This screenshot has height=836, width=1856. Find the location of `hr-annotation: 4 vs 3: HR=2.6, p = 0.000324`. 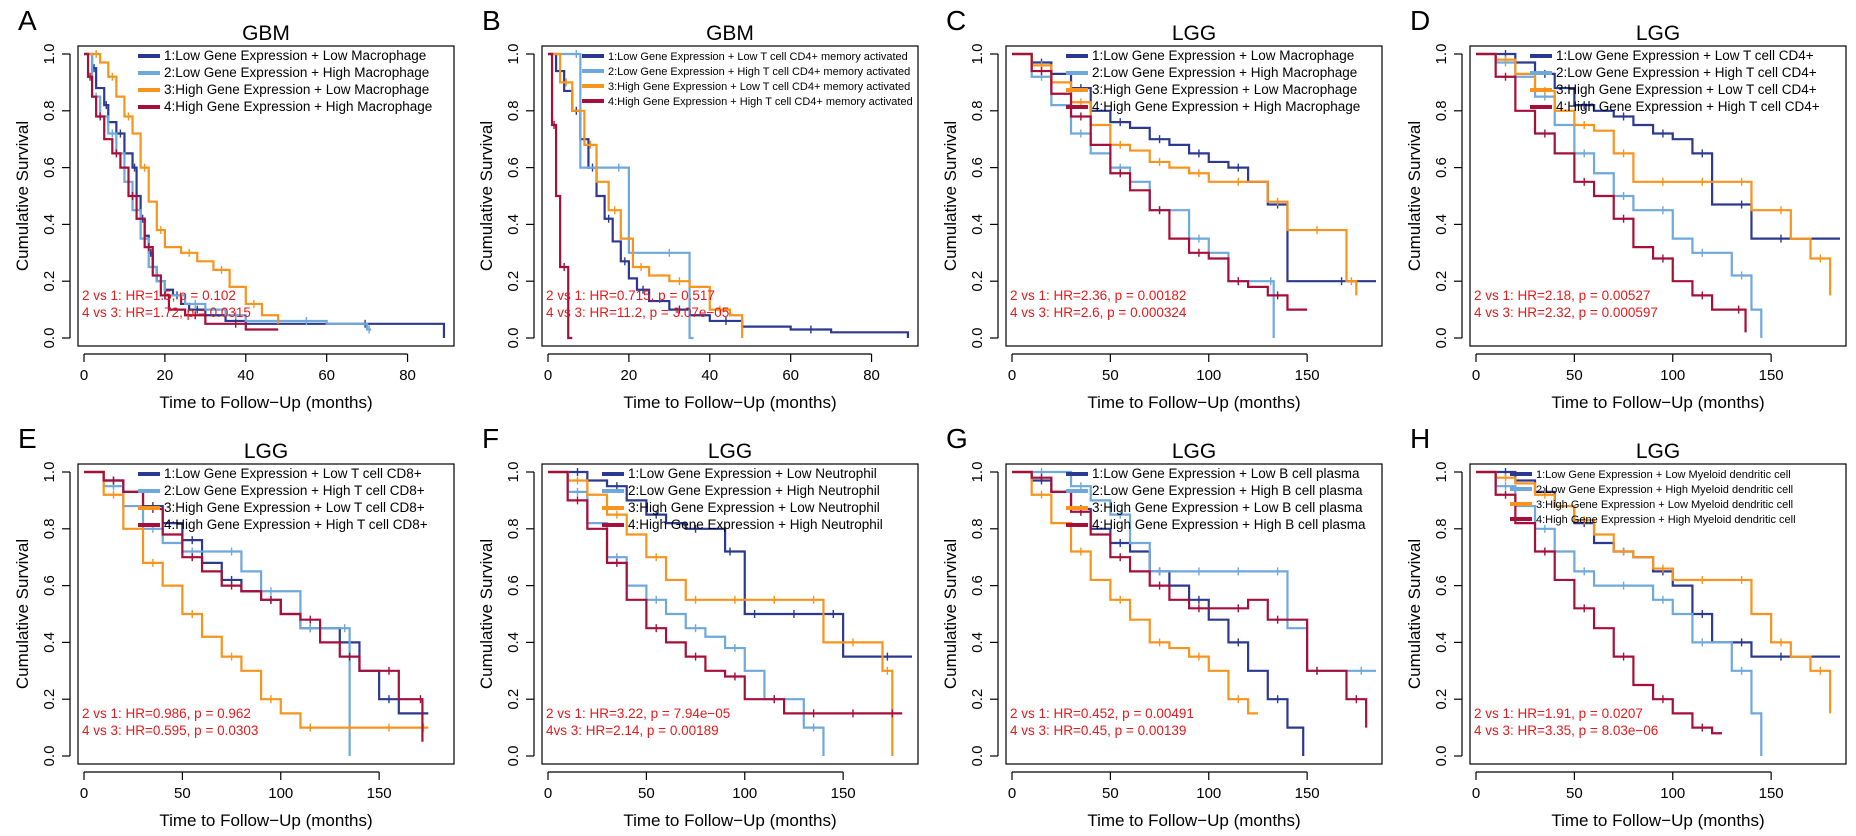

hr-annotation: 4 vs 3: HR=2.6, p = 0.000324 is located at coordinates (1098, 312).